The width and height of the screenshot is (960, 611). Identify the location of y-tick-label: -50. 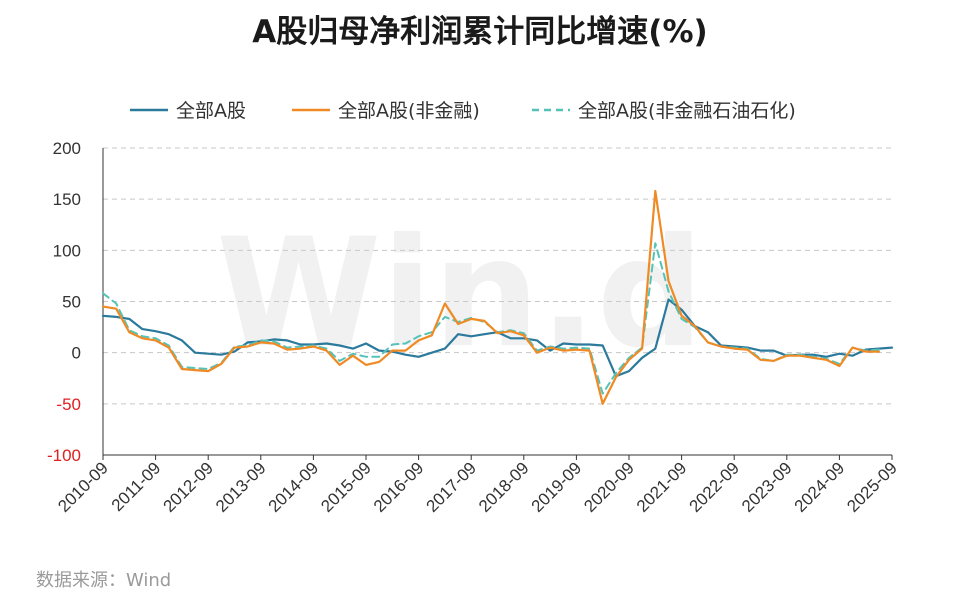
(68, 404).